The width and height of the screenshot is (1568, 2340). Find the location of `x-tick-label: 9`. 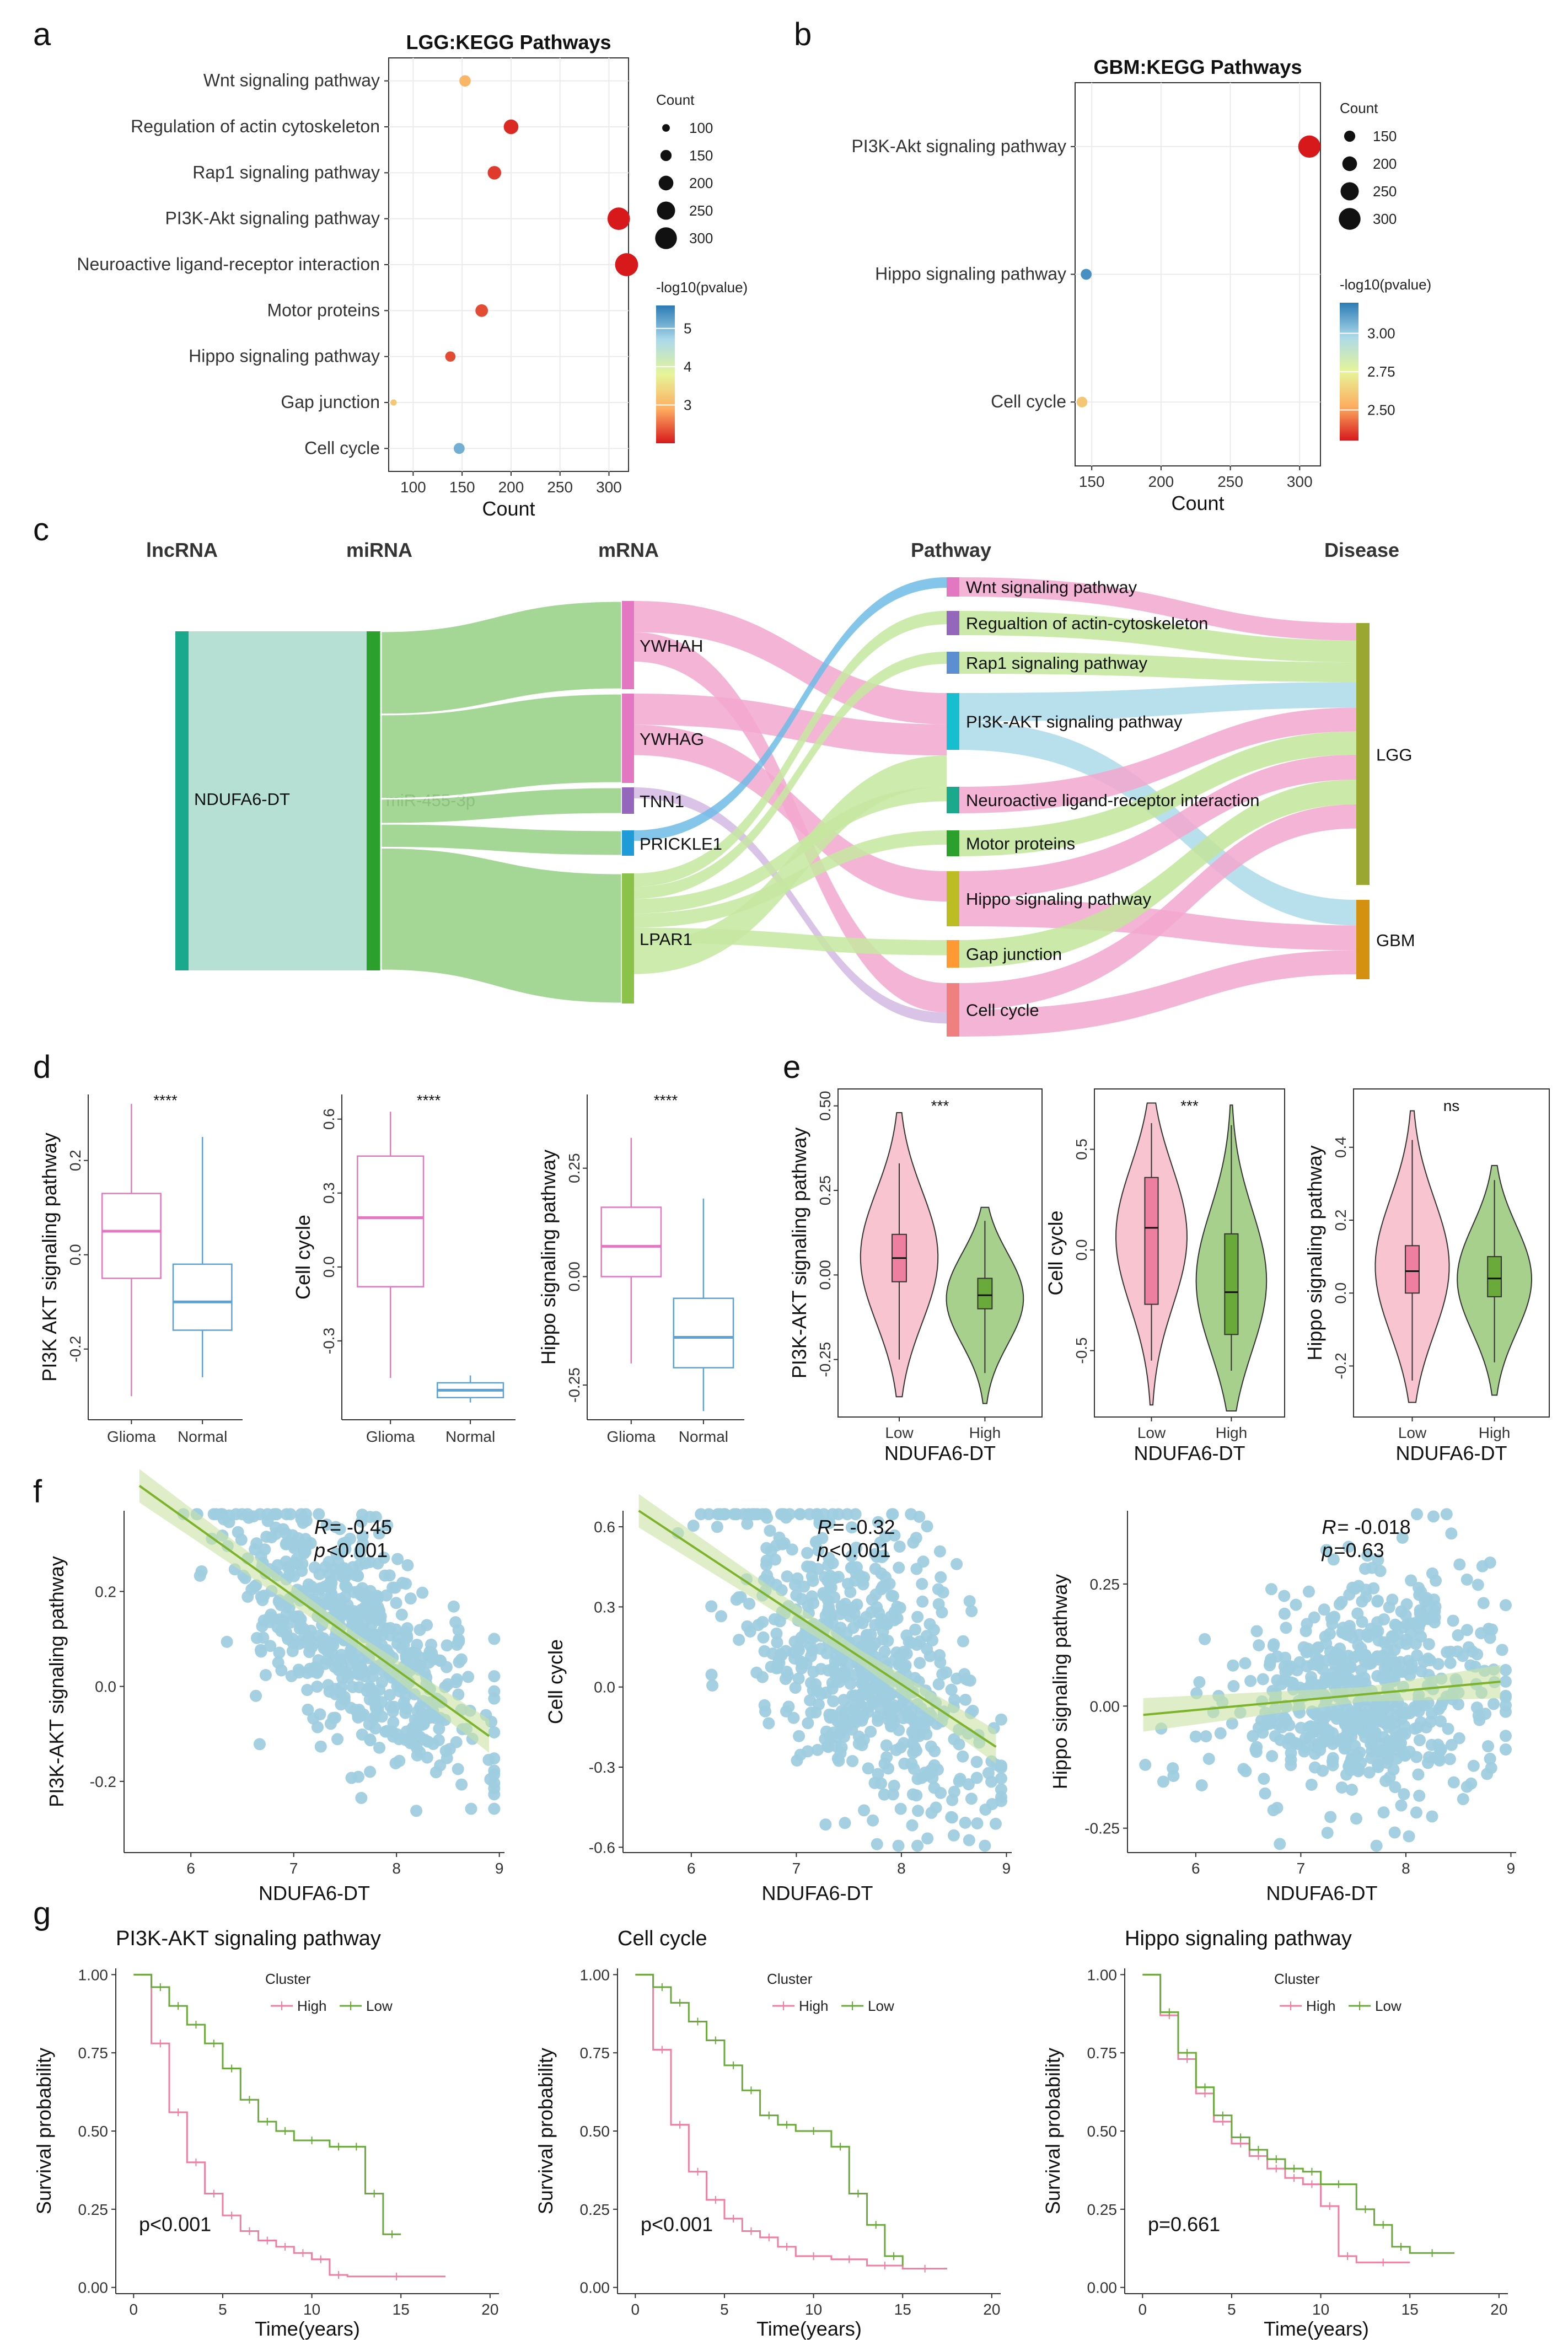

x-tick-label: 9 is located at coordinates (1006, 1868).